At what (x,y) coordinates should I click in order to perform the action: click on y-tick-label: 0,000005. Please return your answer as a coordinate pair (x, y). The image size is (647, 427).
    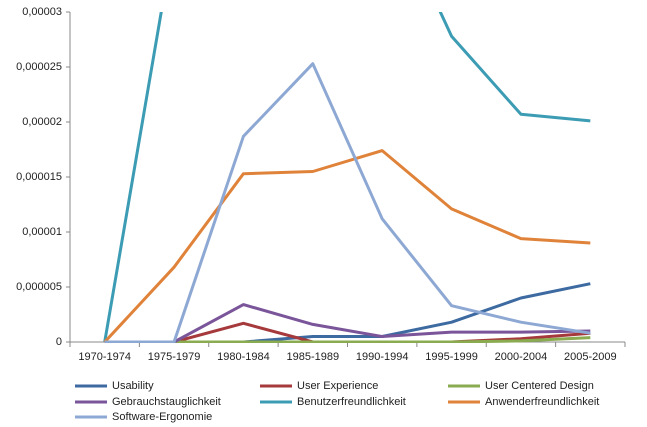
    Looking at the image, I should click on (39, 287).